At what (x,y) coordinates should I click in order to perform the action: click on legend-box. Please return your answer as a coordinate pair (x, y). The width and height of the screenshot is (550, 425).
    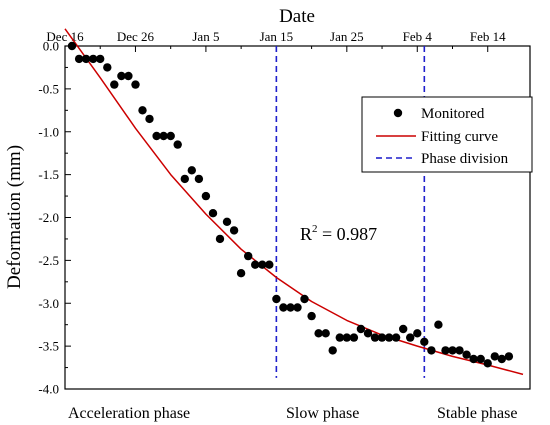
    Looking at the image, I should click on (447, 134).